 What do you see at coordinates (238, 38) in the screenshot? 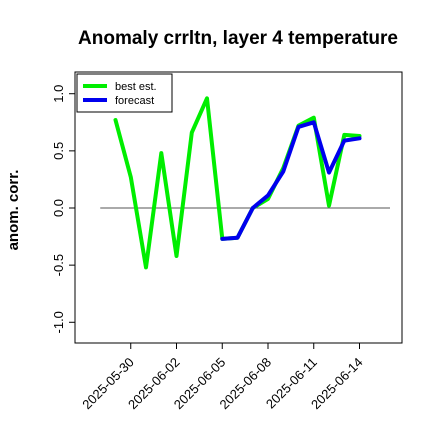
I see `chart-title: Anomaly crrltn, layer 4 temperature` at bounding box center [238, 38].